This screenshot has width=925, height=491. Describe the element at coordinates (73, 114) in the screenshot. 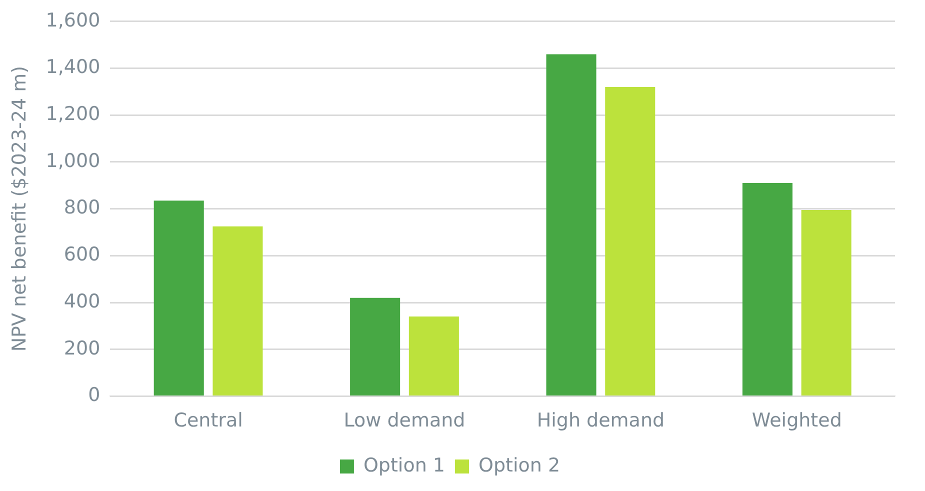

I see `y-tick-label: 1,200` at that location.